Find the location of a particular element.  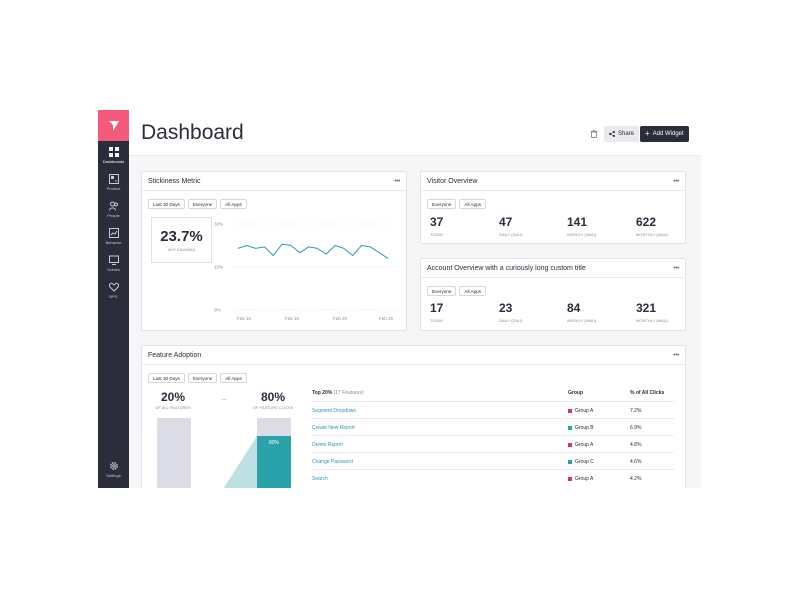

stat-daily: 47 DAILY (DAU) is located at coordinates (510, 226).